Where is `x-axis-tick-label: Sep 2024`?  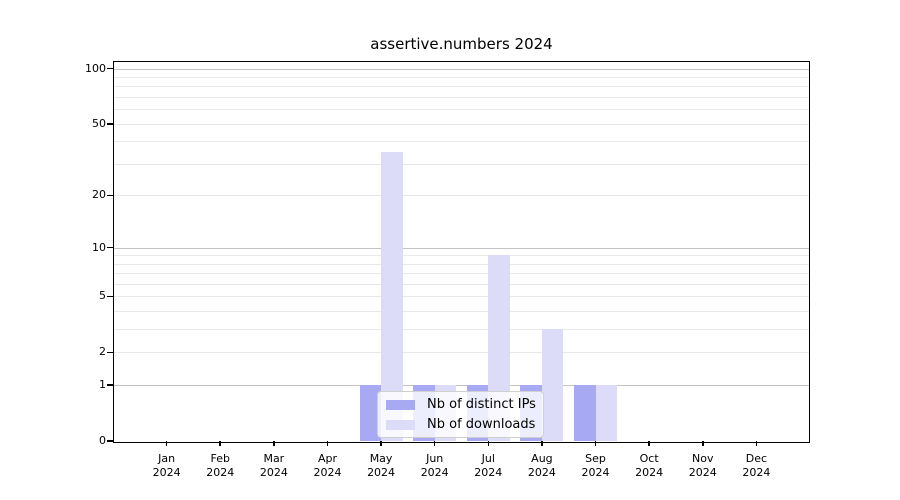 x-axis-tick-label: Sep 2024 is located at coordinates (596, 465).